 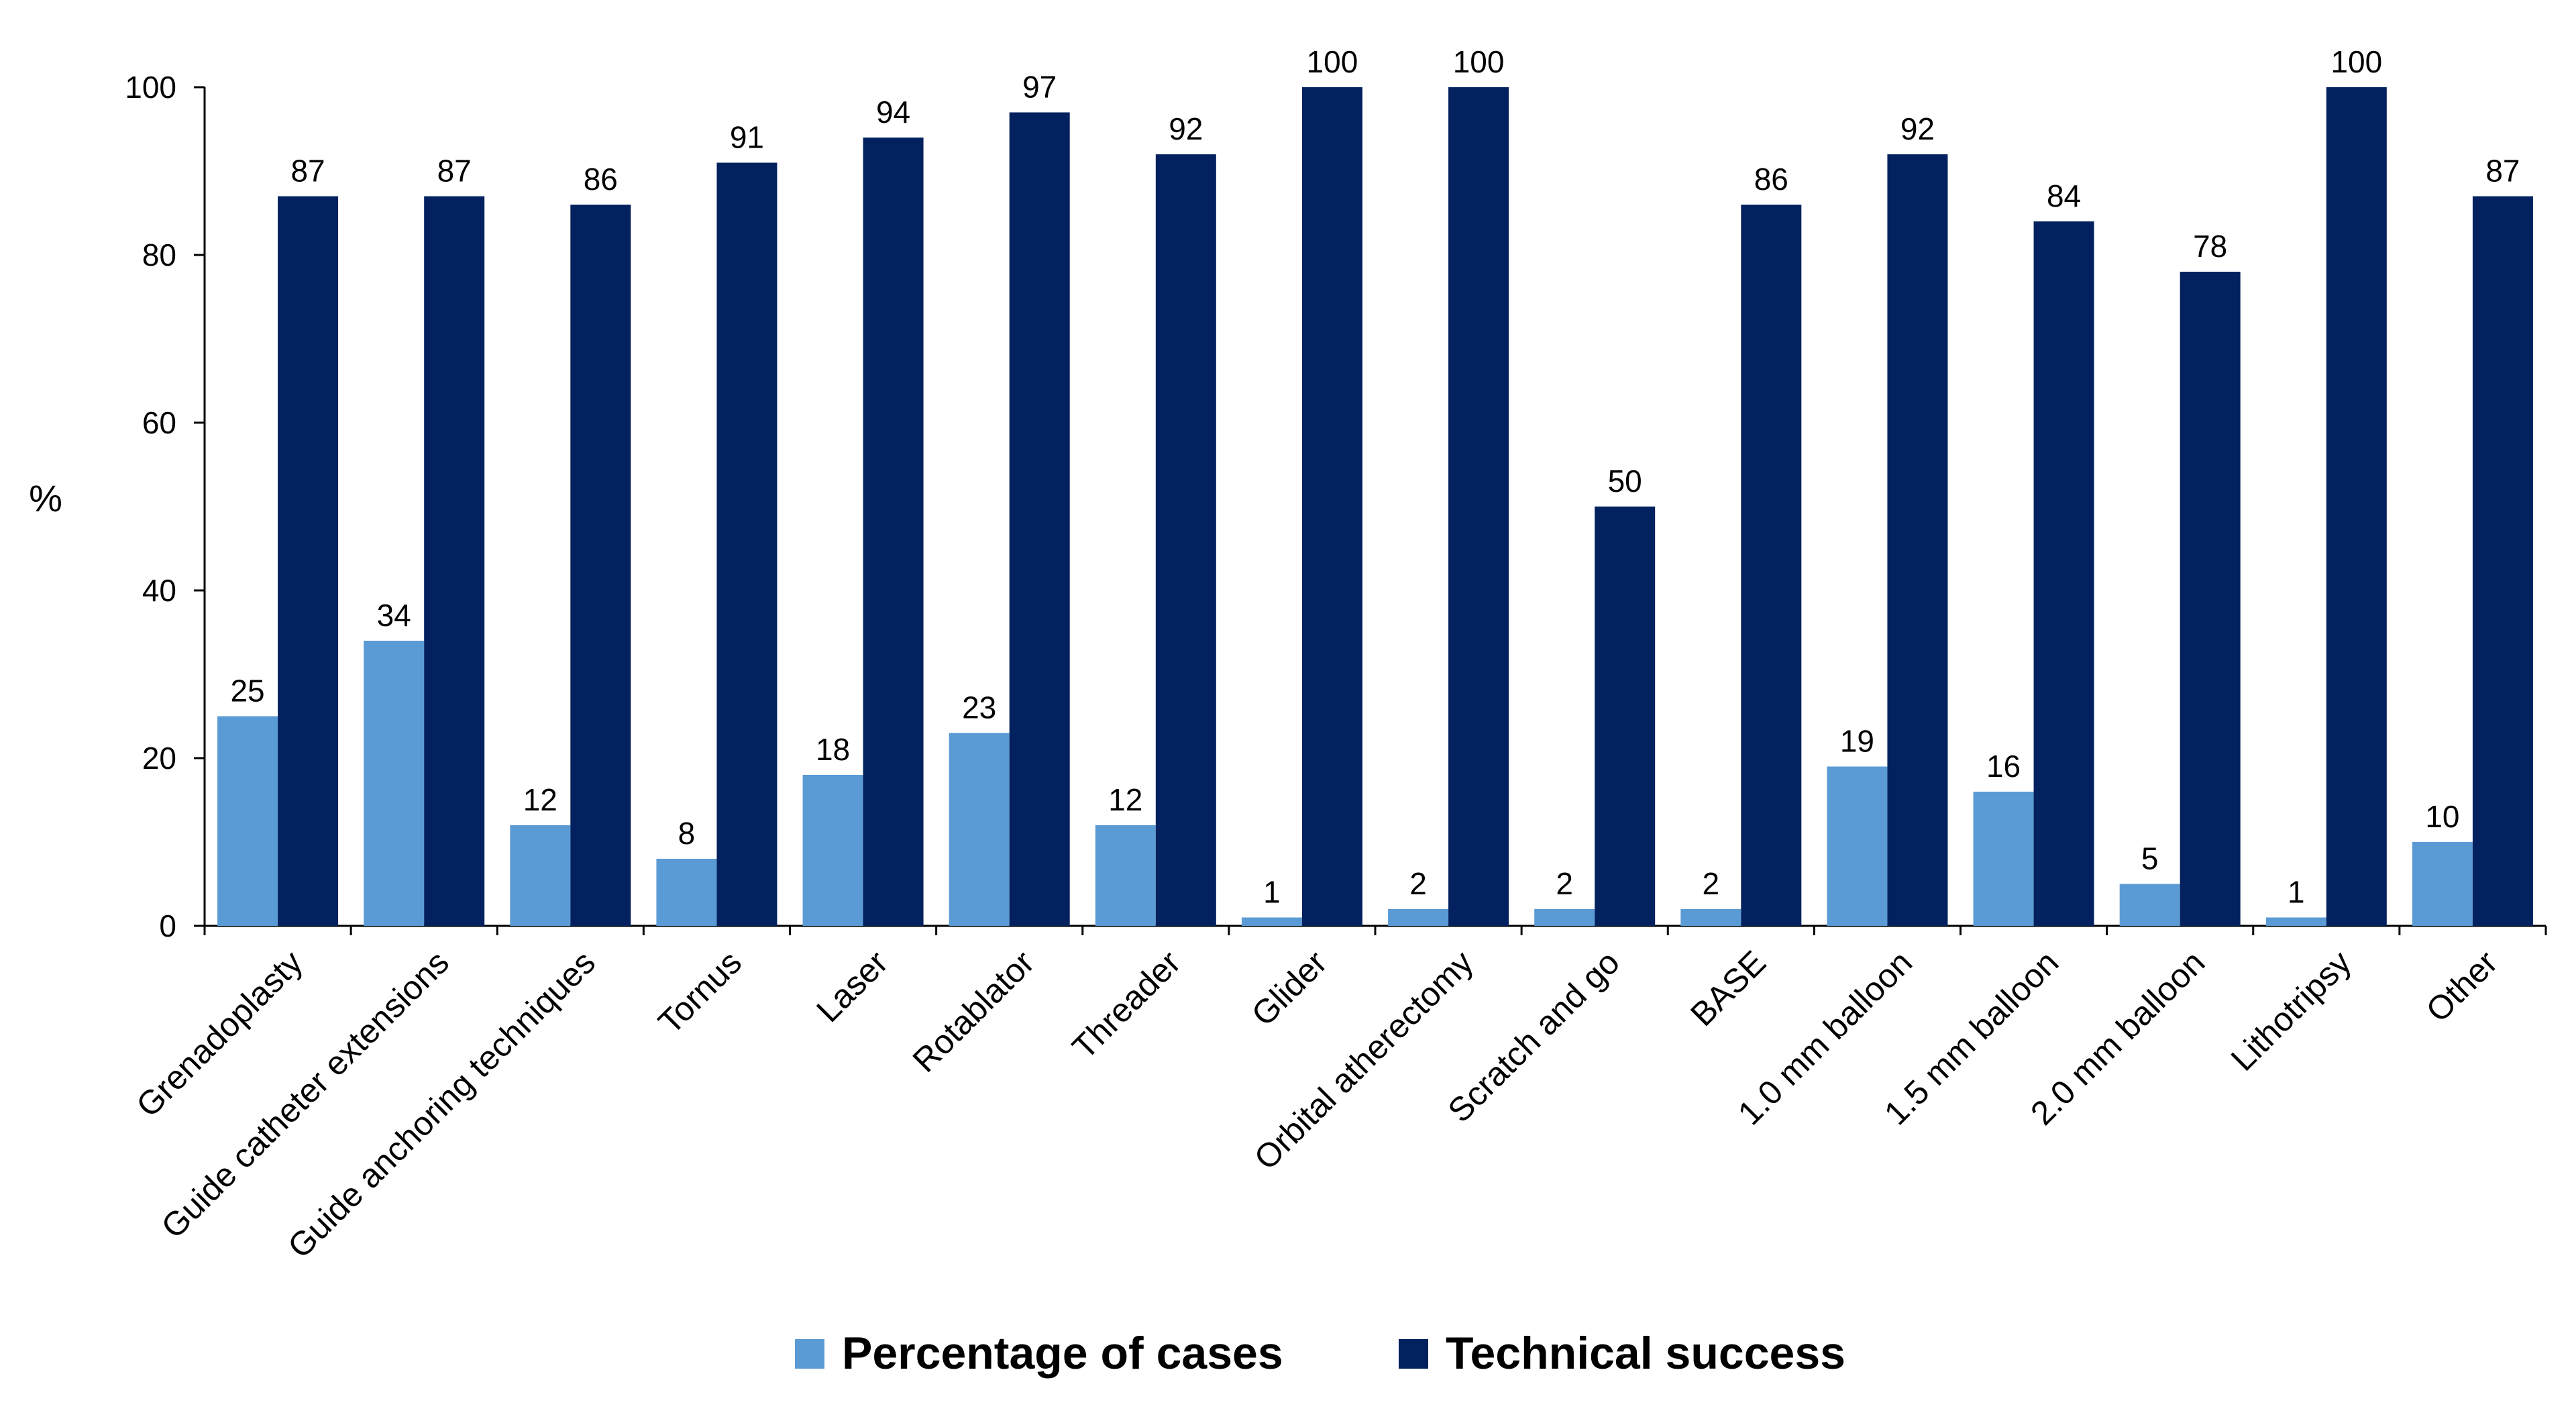 I want to click on legend-label: Technical success, so click(x=1645, y=1353).